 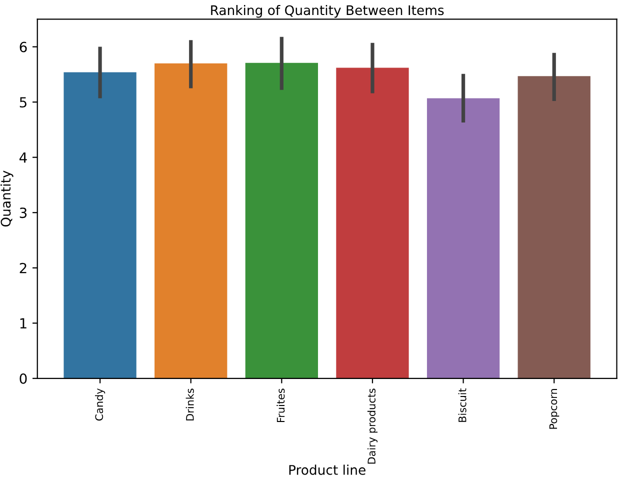 What do you see at coordinates (280, 405) in the screenshot?
I see `x-tick-label: Fruites` at bounding box center [280, 405].